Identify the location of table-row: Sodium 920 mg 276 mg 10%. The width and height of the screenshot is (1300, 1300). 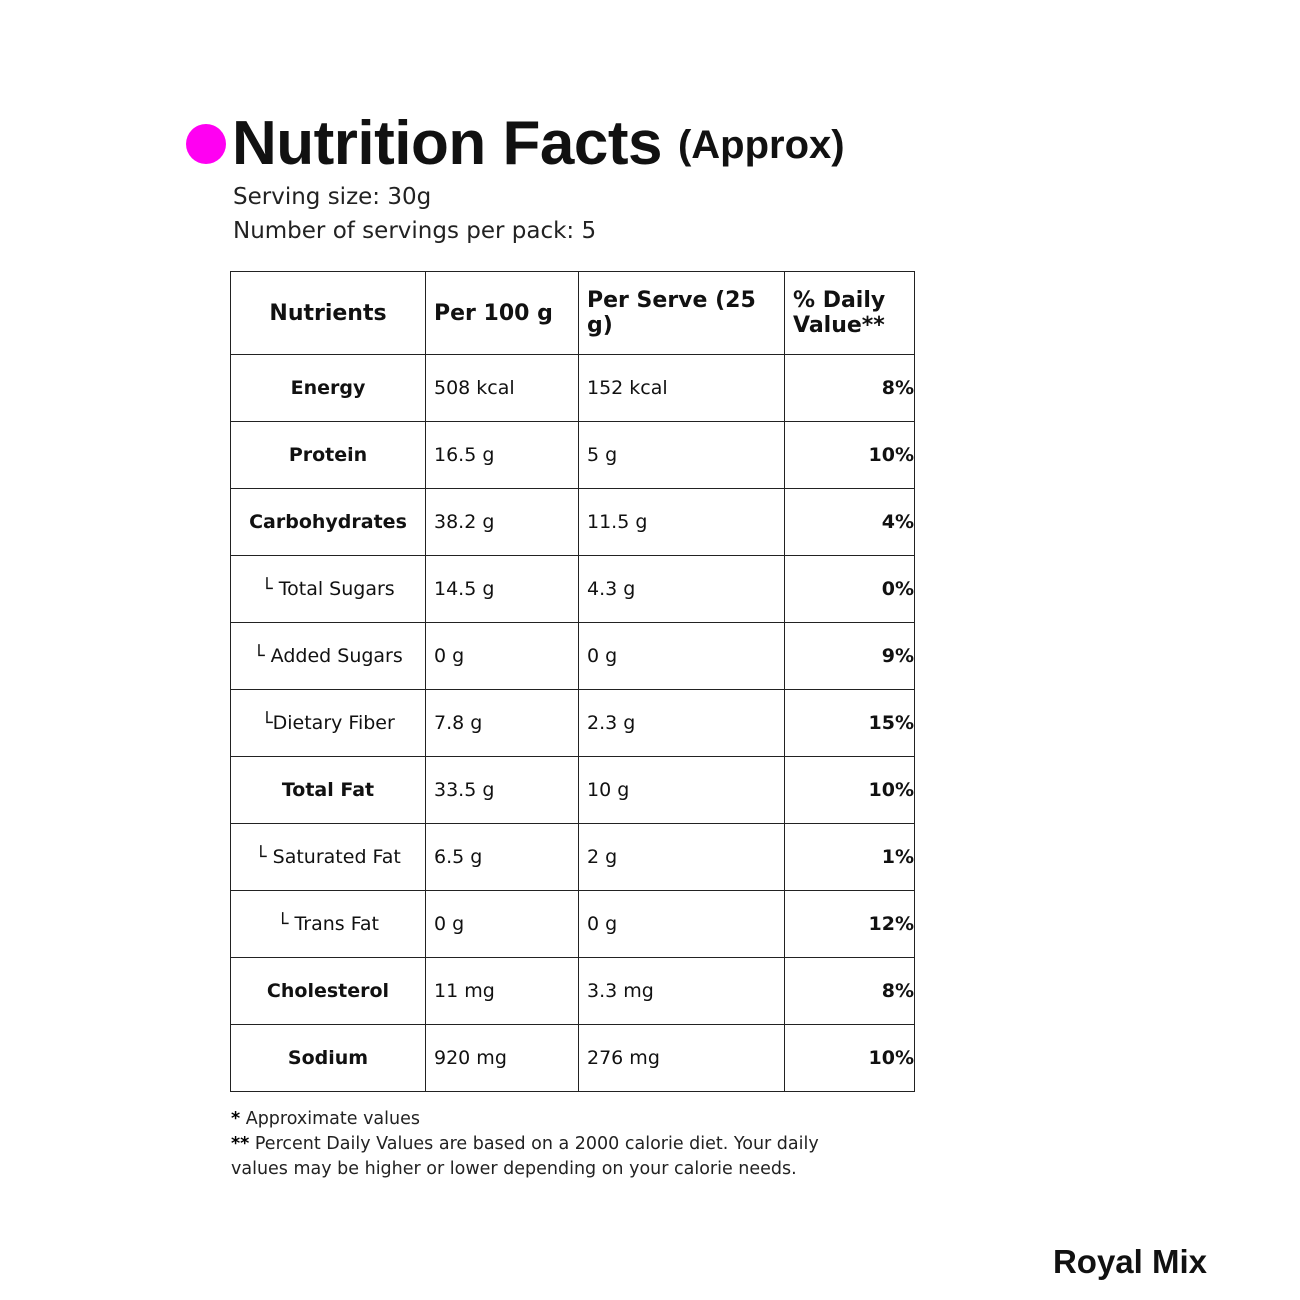
(572, 1058).